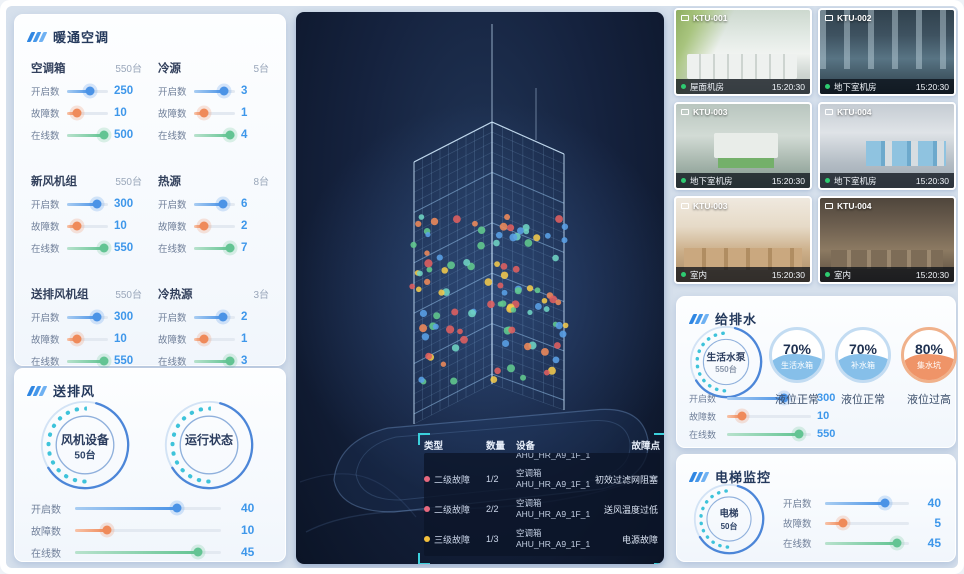  I want to click on camera-location: 屋面机房, so click(707, 86).